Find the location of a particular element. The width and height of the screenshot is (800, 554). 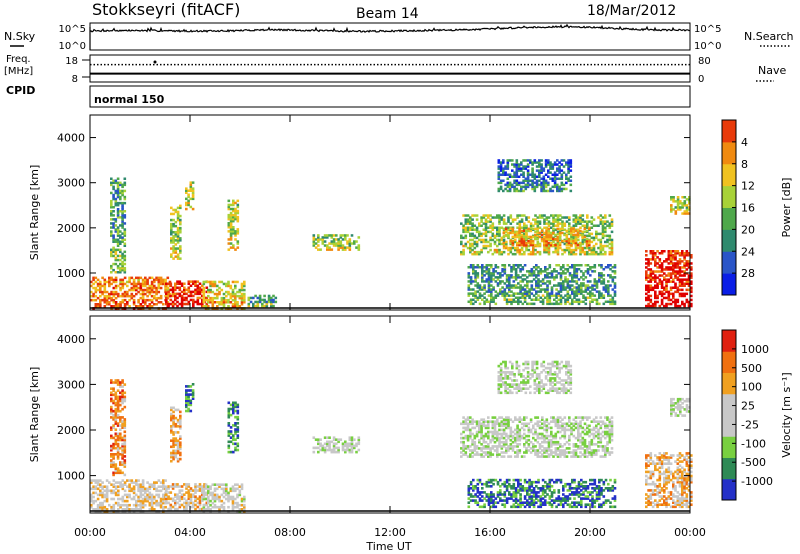

data-region is located at coordinates (118, 225).